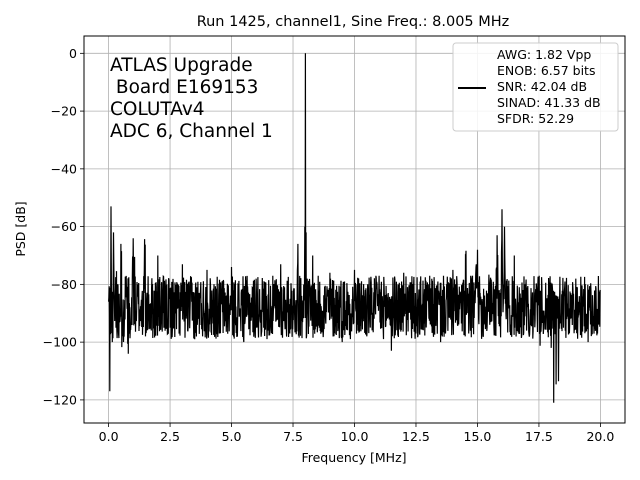 This screenshot has width=640, height=480. I want to click on annotation-line-4: ADC 6, Channel 1, so click(191, 131).